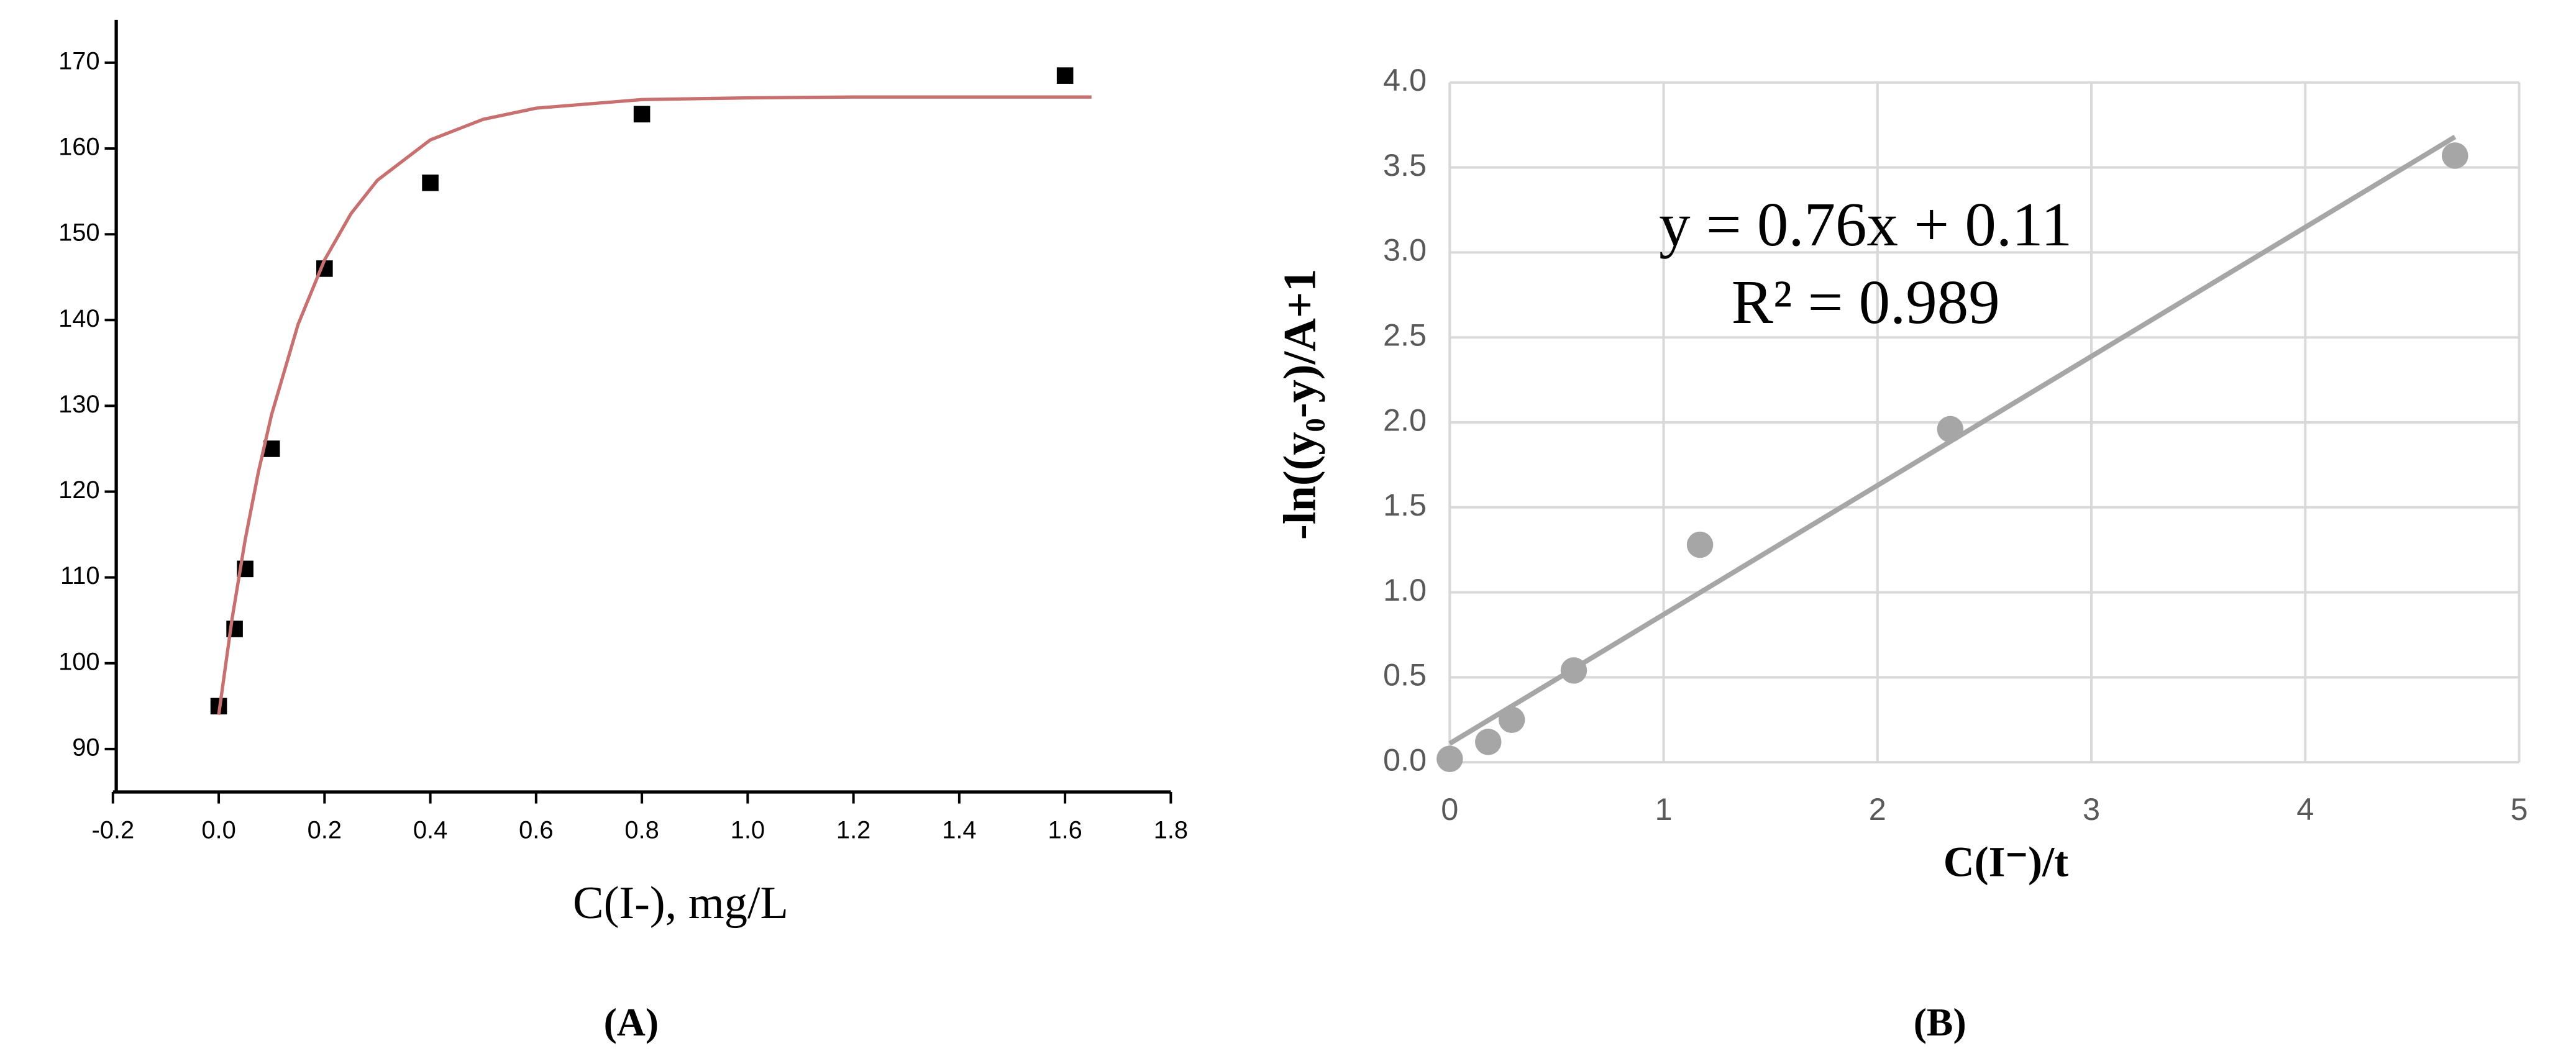 The image size is (2576, 1051). What do you see at coordinates (78, 233) in the screenshot?
I see `y-tick-label: 150` at bounding box center [78, 233].